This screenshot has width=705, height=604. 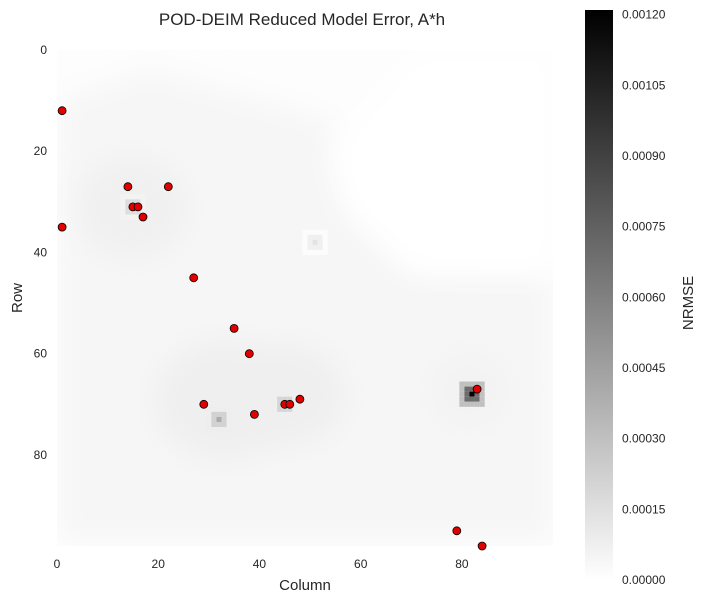 I want to click on y-tick-label: 40, so click(x=41, y=252).